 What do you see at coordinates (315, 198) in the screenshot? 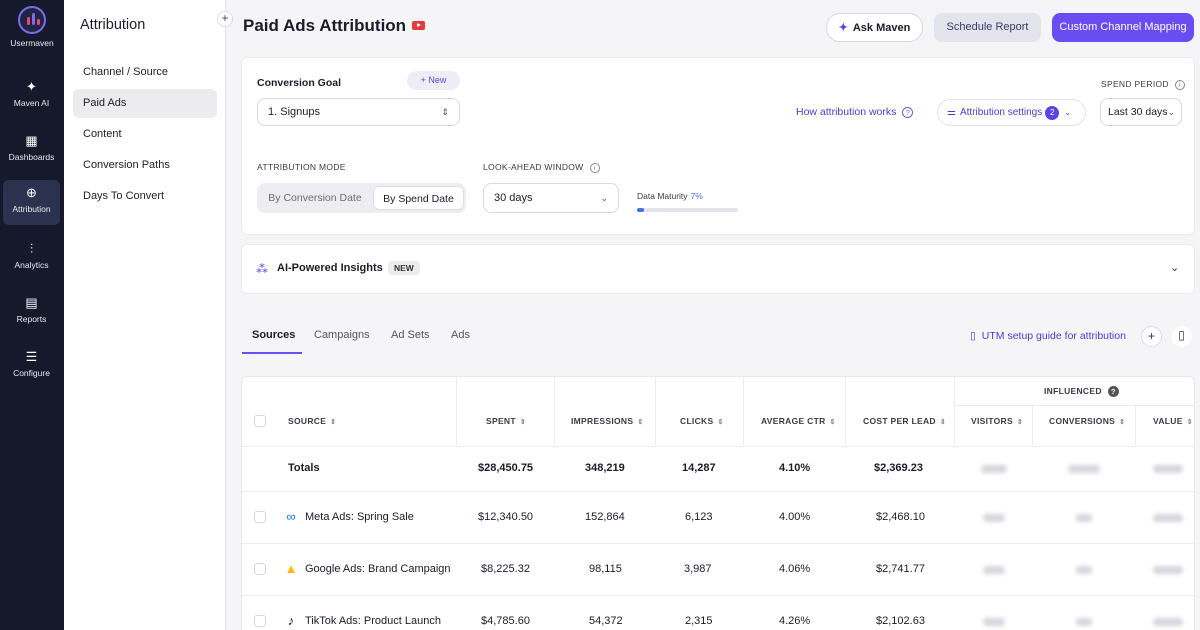
I see `mode-by-conversion-date: By Conversion Date` at bounding box center [315, 198].